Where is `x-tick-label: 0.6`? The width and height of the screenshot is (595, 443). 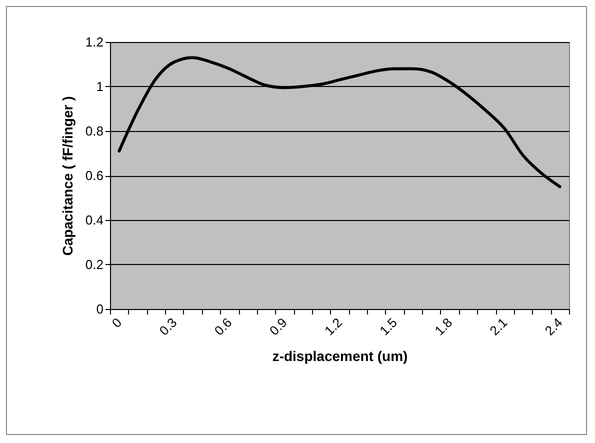 x-tick-label: 0.6 is located at coordinates (223, 326).